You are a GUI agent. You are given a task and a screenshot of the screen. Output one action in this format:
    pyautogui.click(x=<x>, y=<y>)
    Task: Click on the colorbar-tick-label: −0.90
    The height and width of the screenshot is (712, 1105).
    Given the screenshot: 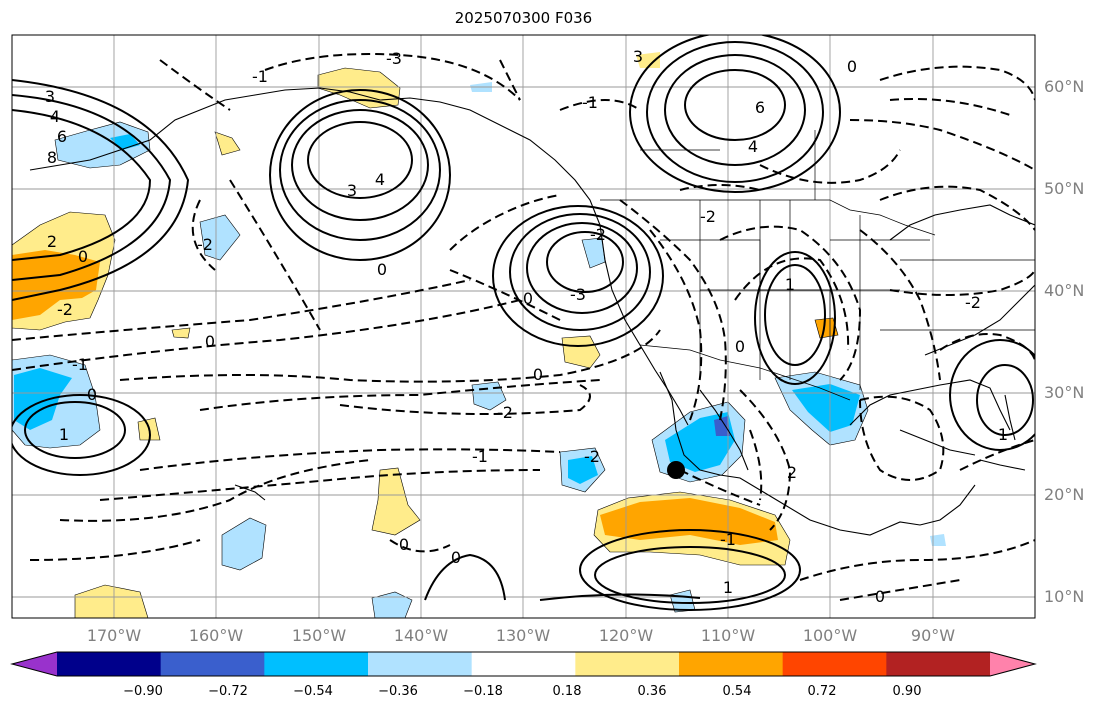 What is the action you would take?
    pyautogui.click(x=143, y=691)
    